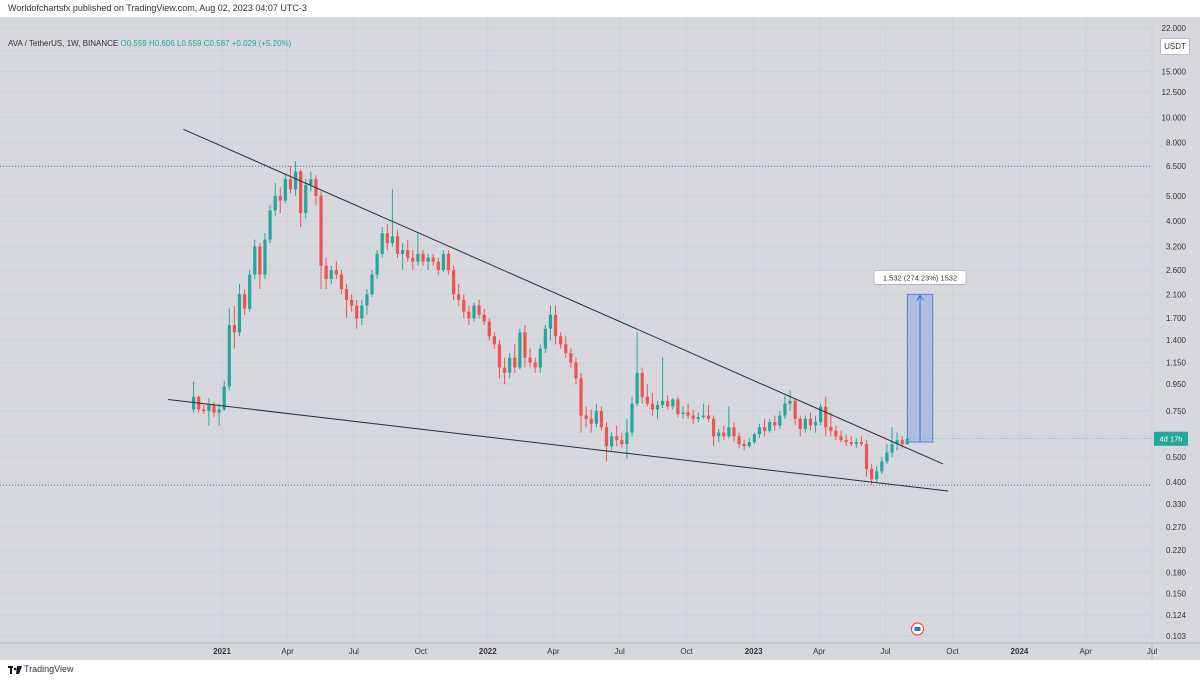 This screenshot has height=680, width=1200. What do you see at coordinates (1176, 550) in the screenshot?
I see `y-tick-label: 0.220` at bounding box center [1176, 550].